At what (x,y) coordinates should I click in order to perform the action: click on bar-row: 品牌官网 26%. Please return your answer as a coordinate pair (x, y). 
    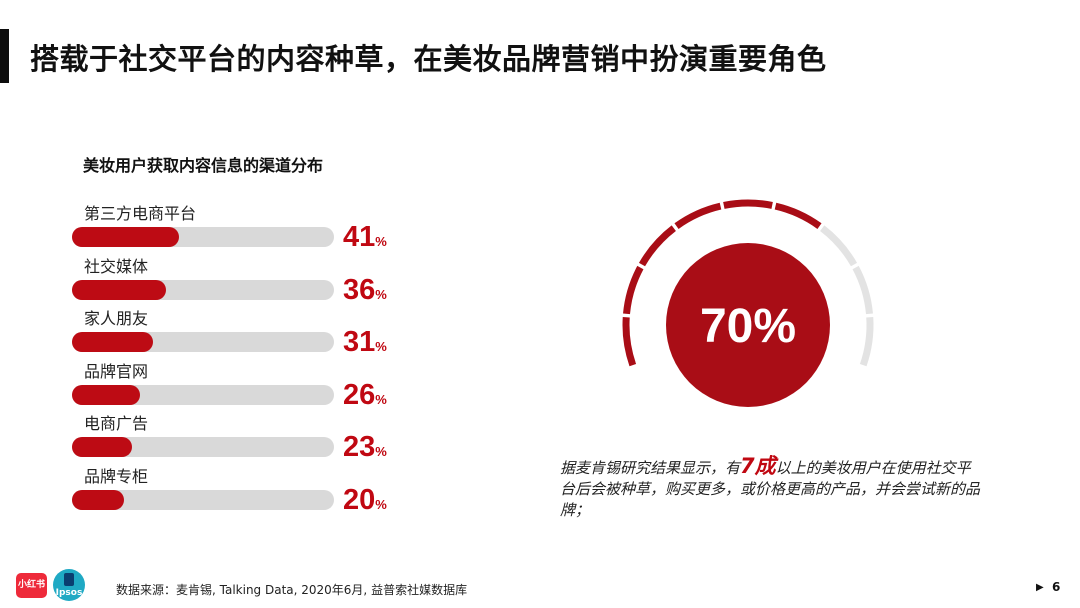
    Looking at the image, I should click on (230, 384).